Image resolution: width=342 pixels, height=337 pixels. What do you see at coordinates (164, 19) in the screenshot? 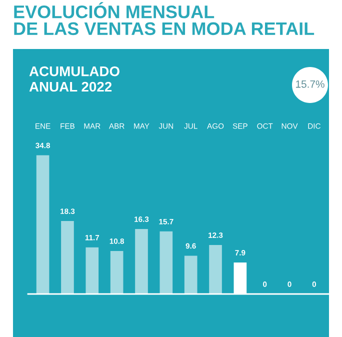
I see `chart-title: EVOLUCIÓN MENSUAL DE LAS VENTAS EN MODA RETAIL` at bounding box center [164, 19].